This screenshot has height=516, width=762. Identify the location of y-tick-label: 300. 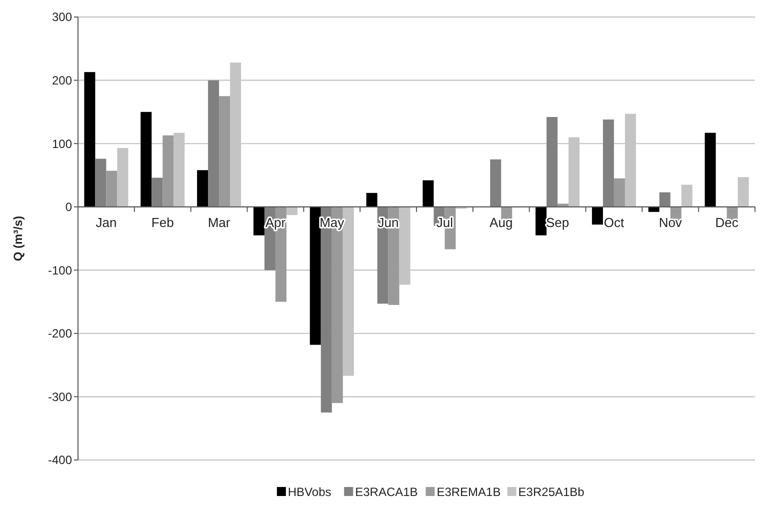
(62, 17).